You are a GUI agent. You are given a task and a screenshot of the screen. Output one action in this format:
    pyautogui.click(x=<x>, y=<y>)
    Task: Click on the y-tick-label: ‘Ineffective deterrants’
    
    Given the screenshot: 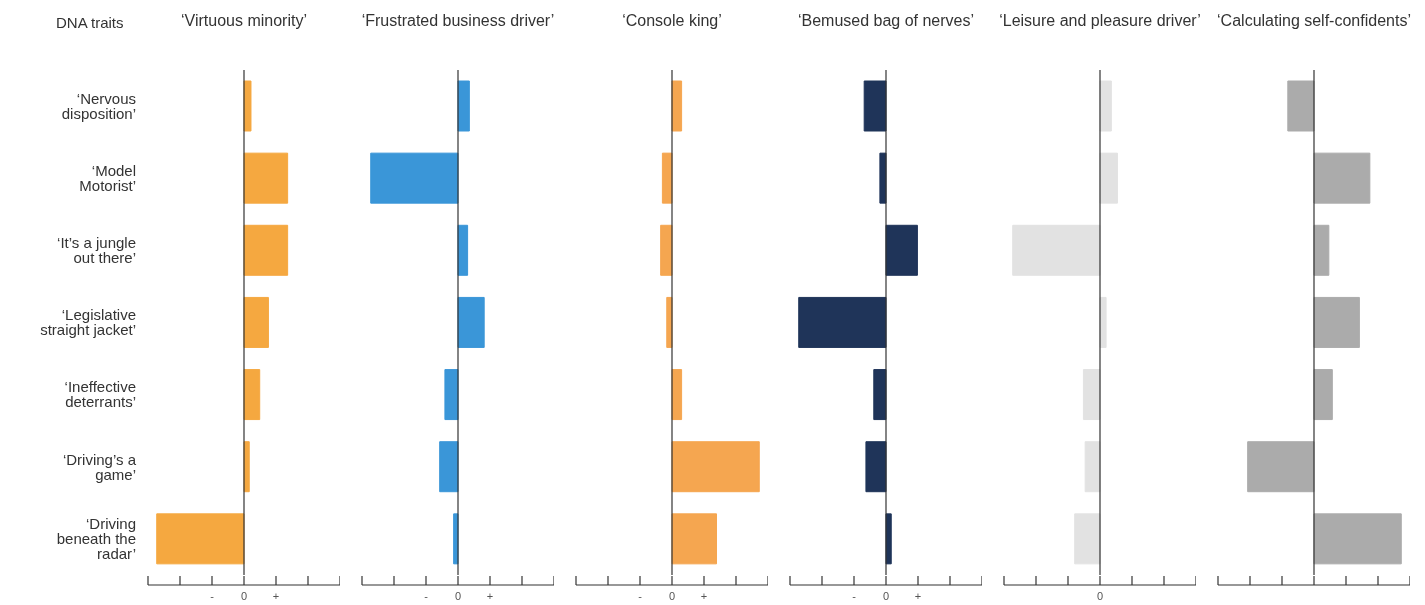 What is the action you would take?
    pyautogui.click(x=100, y=394)
    